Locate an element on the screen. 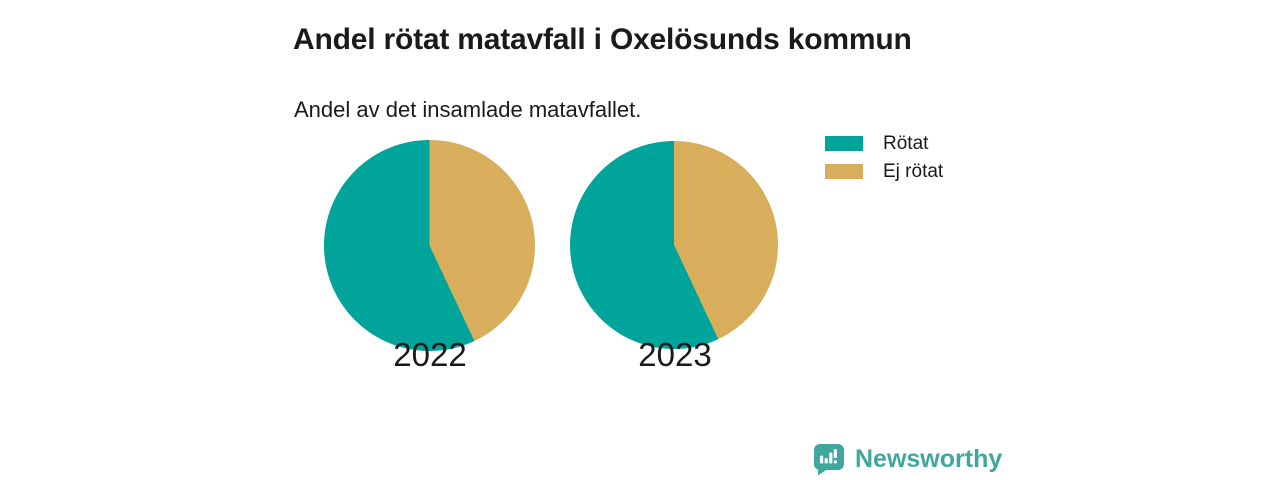 The width and height of the screenshot is (1280, 480). newsworthy-logo: Newsworthy is located at coordinates (907, 459).